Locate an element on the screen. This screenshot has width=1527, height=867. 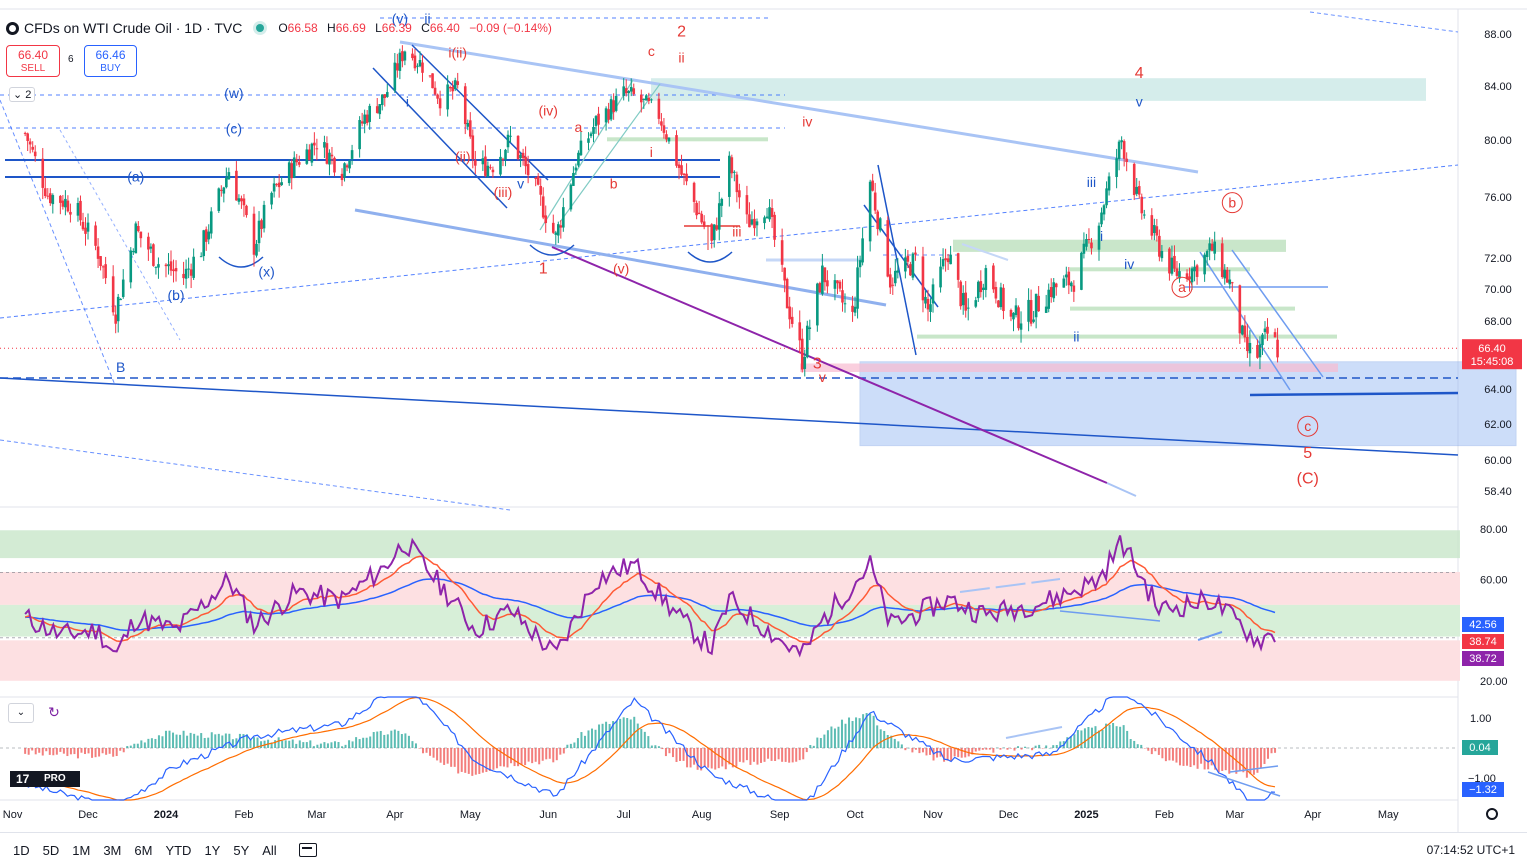
gear-icon is located at coordinates (1492, 814).